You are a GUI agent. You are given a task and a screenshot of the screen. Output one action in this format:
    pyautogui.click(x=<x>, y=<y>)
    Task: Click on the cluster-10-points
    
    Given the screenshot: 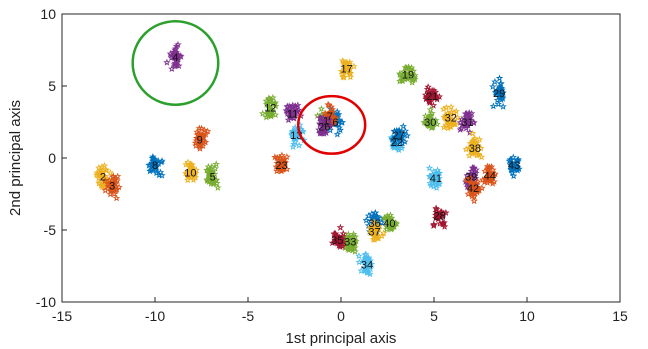 What is the action you would take?
    pyautogui.click(x=191, y=171)
    